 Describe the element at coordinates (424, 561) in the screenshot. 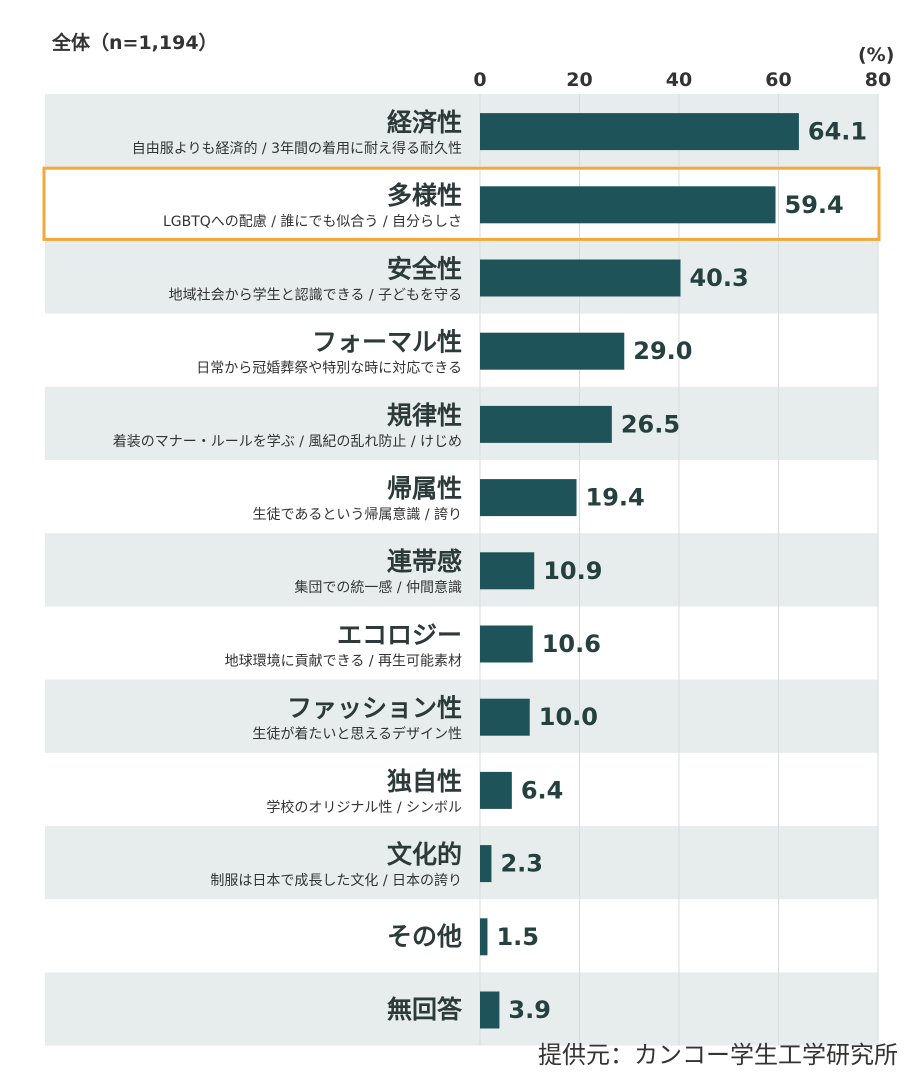

I see `category-label: 連帯感` at that location.